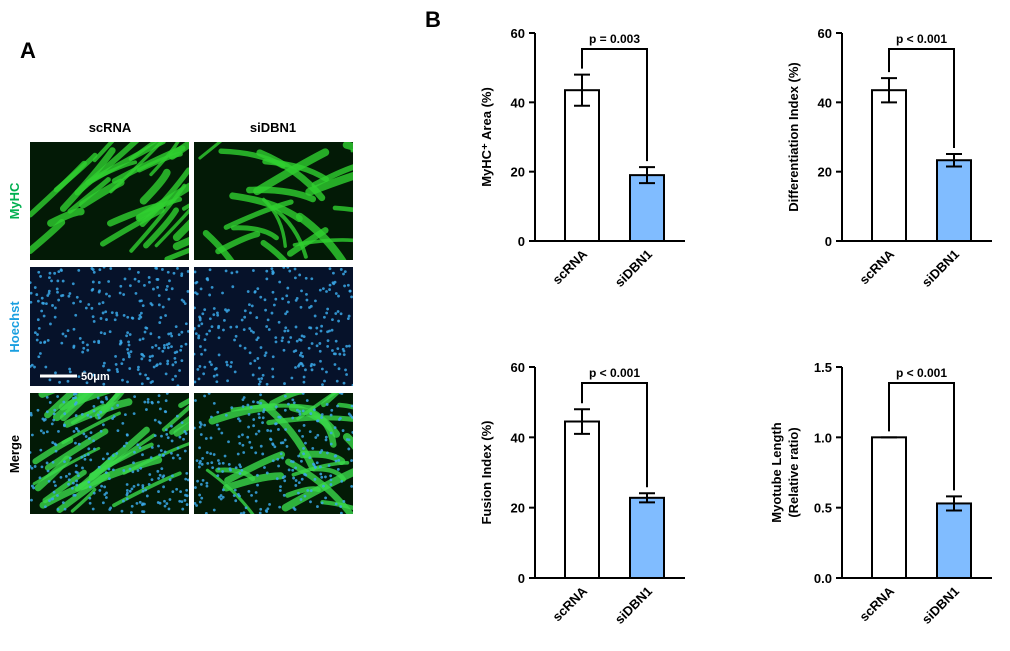  Describe the element at coordinates (14, 327) in the screenshot. I see `row-label: Hoechst` at that location.